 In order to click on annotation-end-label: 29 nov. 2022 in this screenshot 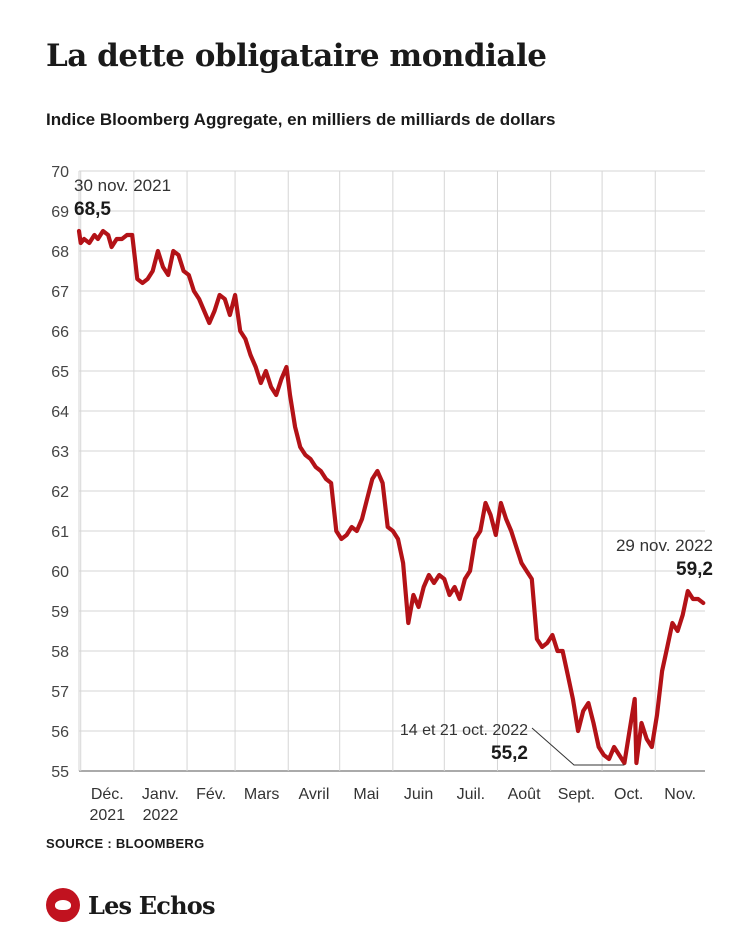, I will do `click(664, 545)`.